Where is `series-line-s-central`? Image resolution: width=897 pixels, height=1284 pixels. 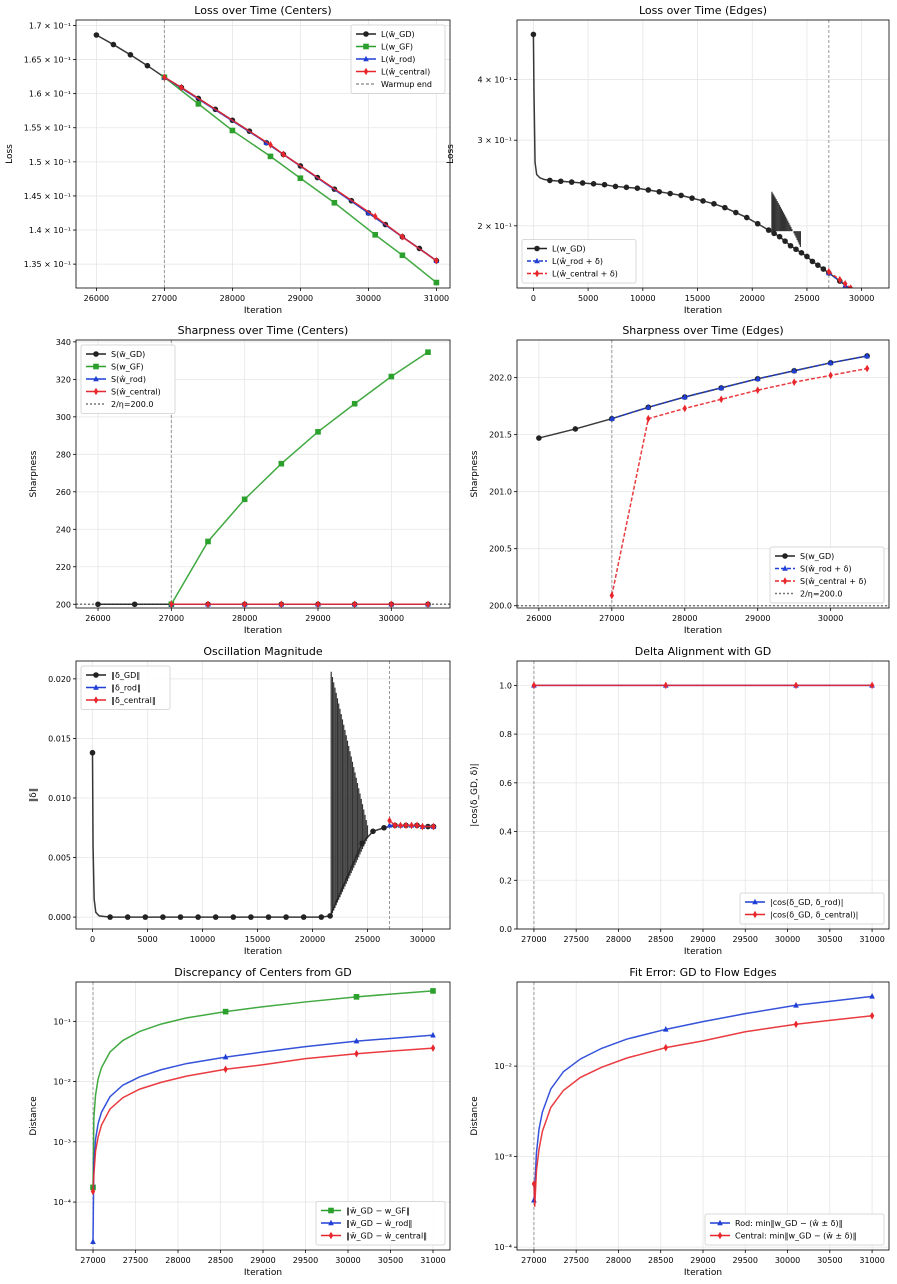 series-line-s-central is located at coordinates (739, 481).